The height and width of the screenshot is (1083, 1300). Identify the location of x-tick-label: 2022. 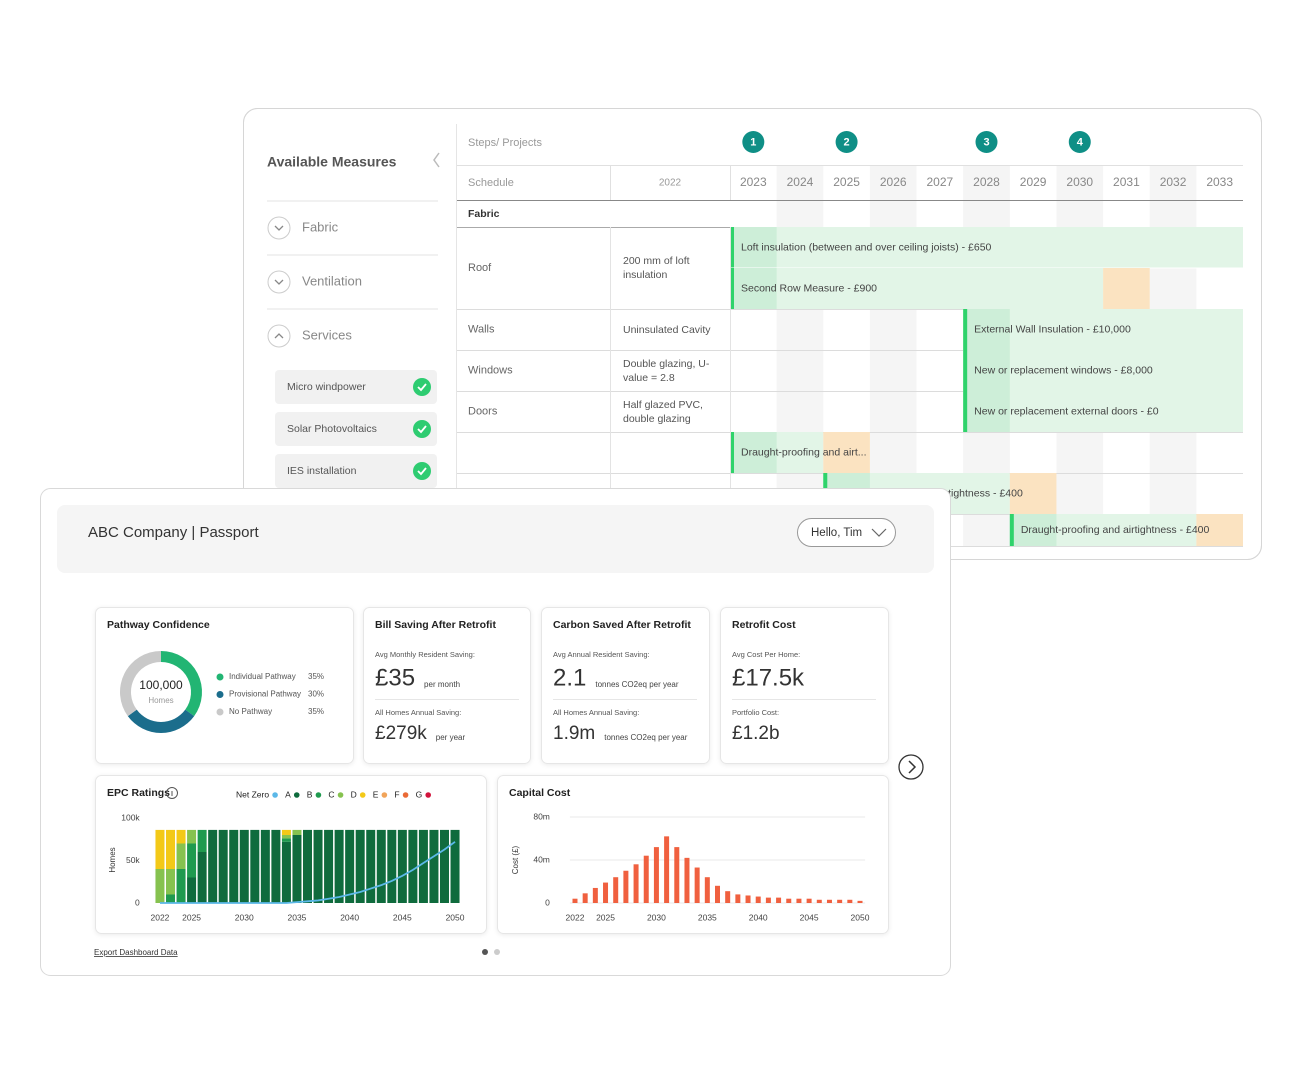
(160, 917).